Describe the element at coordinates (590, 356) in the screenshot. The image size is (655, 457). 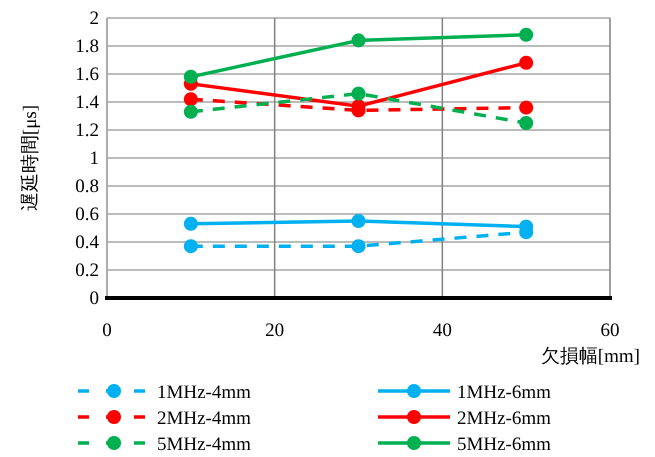
I see `x-axis-title: 欠損幅[mm]` at that location.